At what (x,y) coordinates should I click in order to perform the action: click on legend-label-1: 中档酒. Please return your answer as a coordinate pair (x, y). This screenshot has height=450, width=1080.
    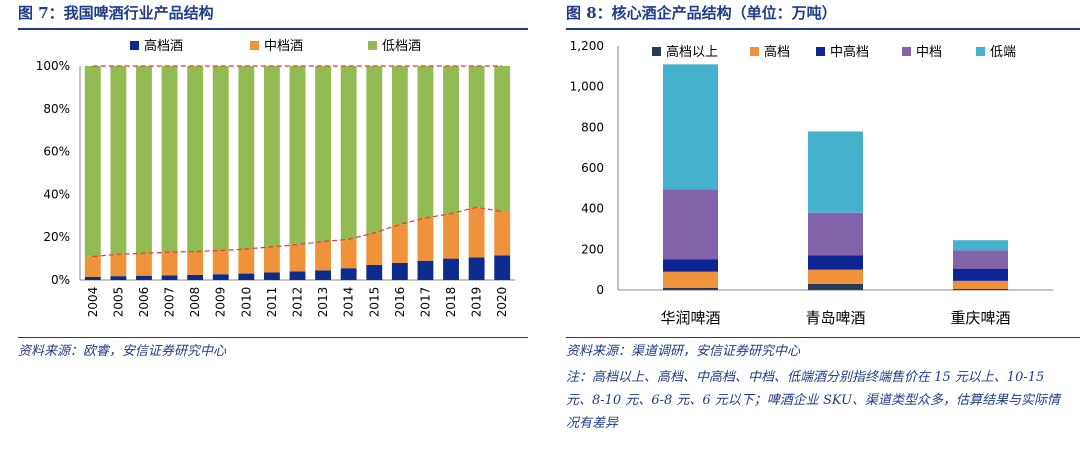
    Looking at the image, I should click on (283, 46).